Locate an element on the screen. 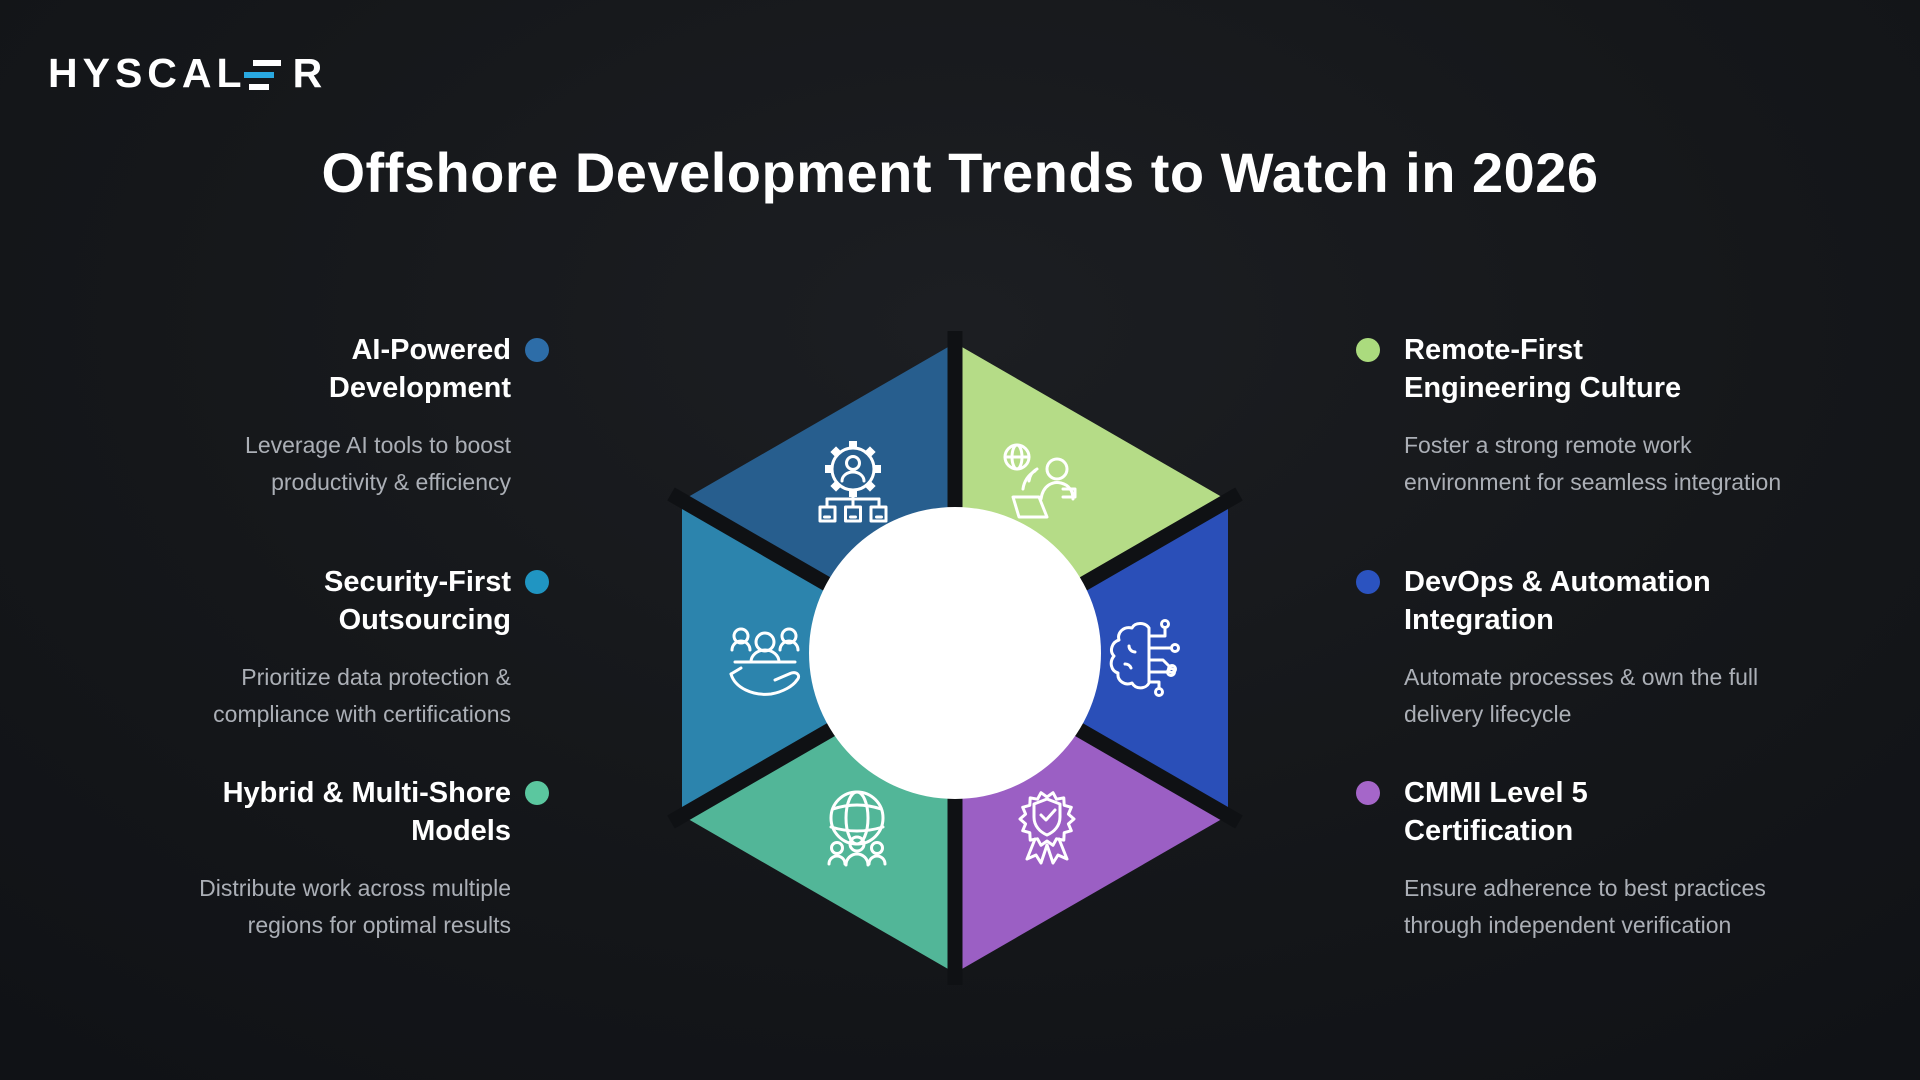 Image resolution: width=1920 pixels, height=1080 pixels. item-heading: Security-First Outsourcing is located at coordinates (417, 601).